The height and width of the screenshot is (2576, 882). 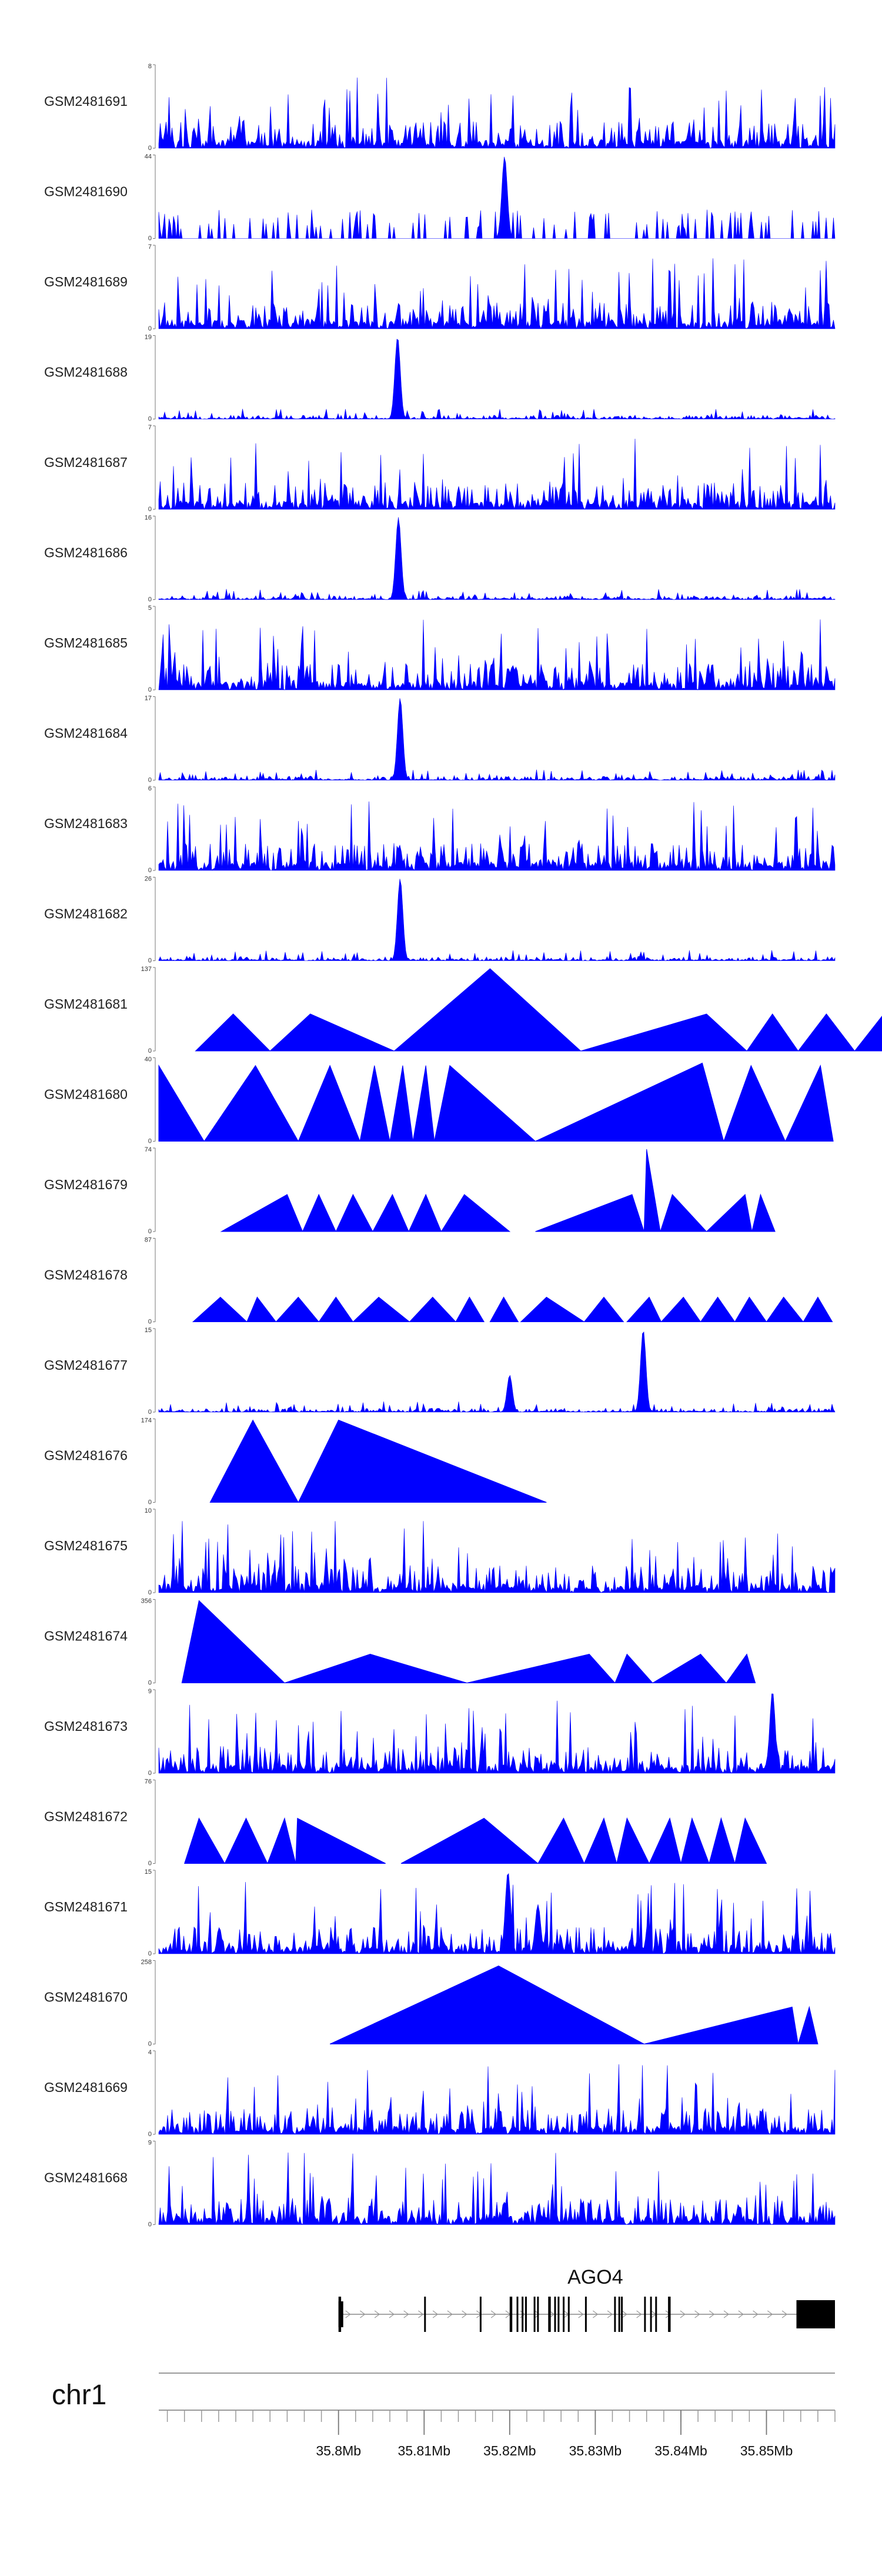 I want to click on track-label: GSM2481691, so click(x=86, y=101).